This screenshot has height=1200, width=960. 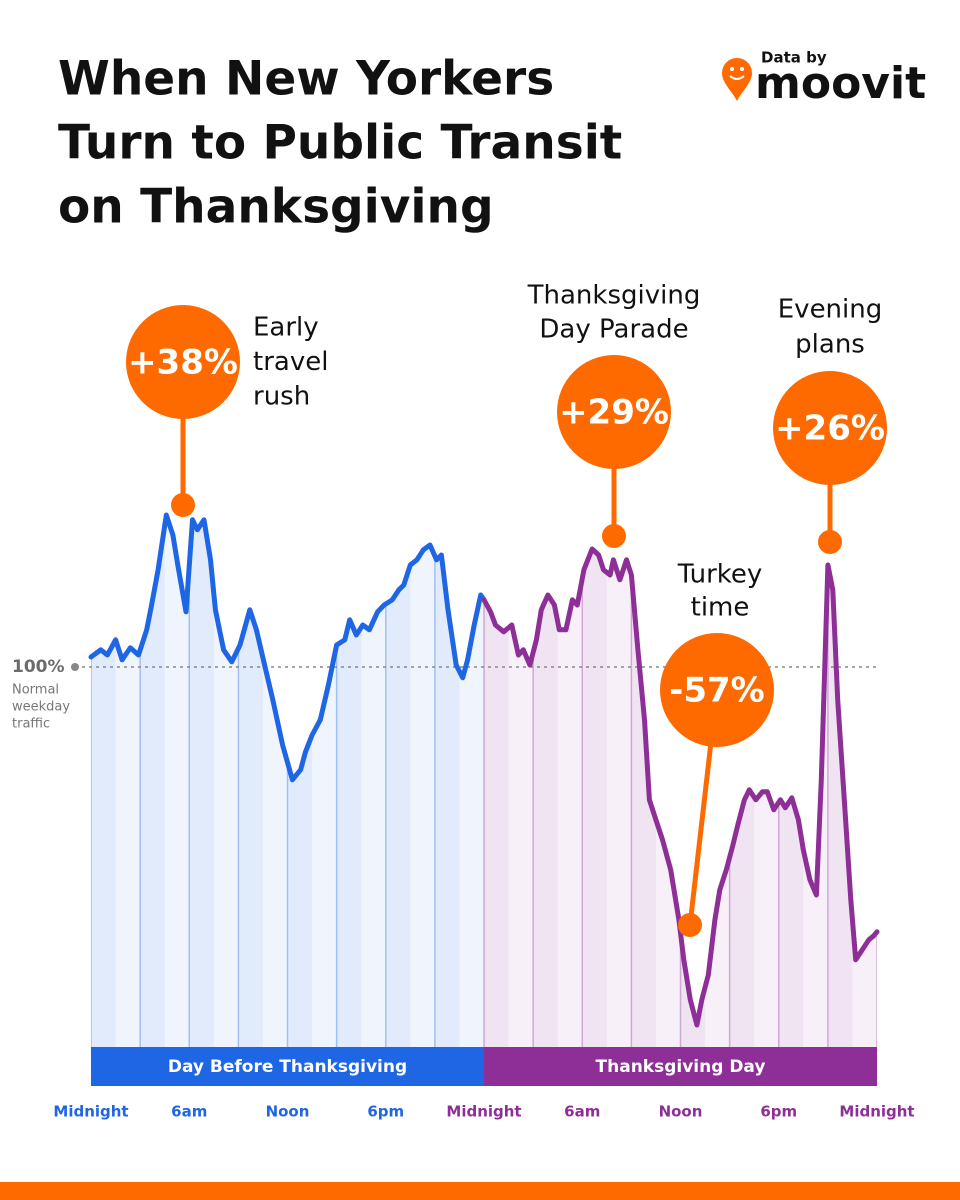 What do you see at coordinates (41, 707) in the screenshot?
I see `y-tick-note: weekday` at bounding box center [41, 707].